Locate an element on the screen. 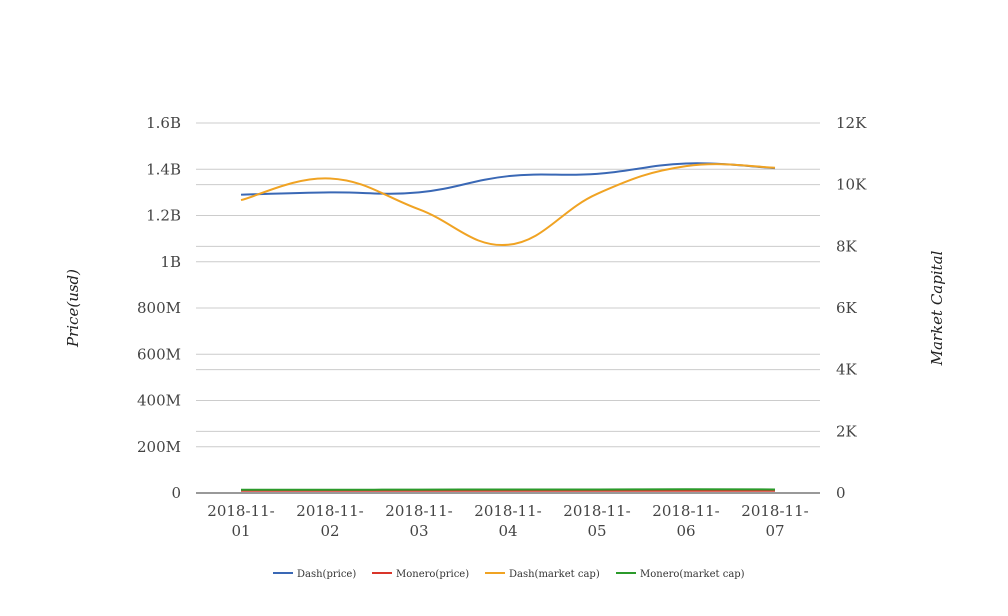 The image size is (1008, 616). x-tick-label: 2018-11-04 is located at coordinates (507, 521).